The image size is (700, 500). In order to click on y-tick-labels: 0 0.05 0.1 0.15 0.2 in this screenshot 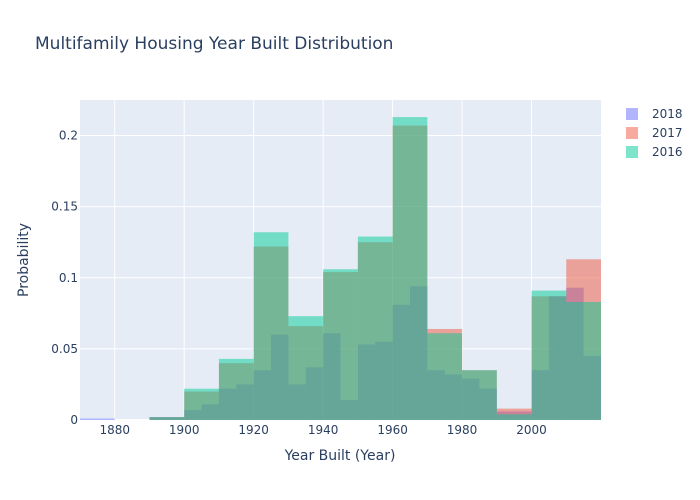, I will do `click(64, 278)`.